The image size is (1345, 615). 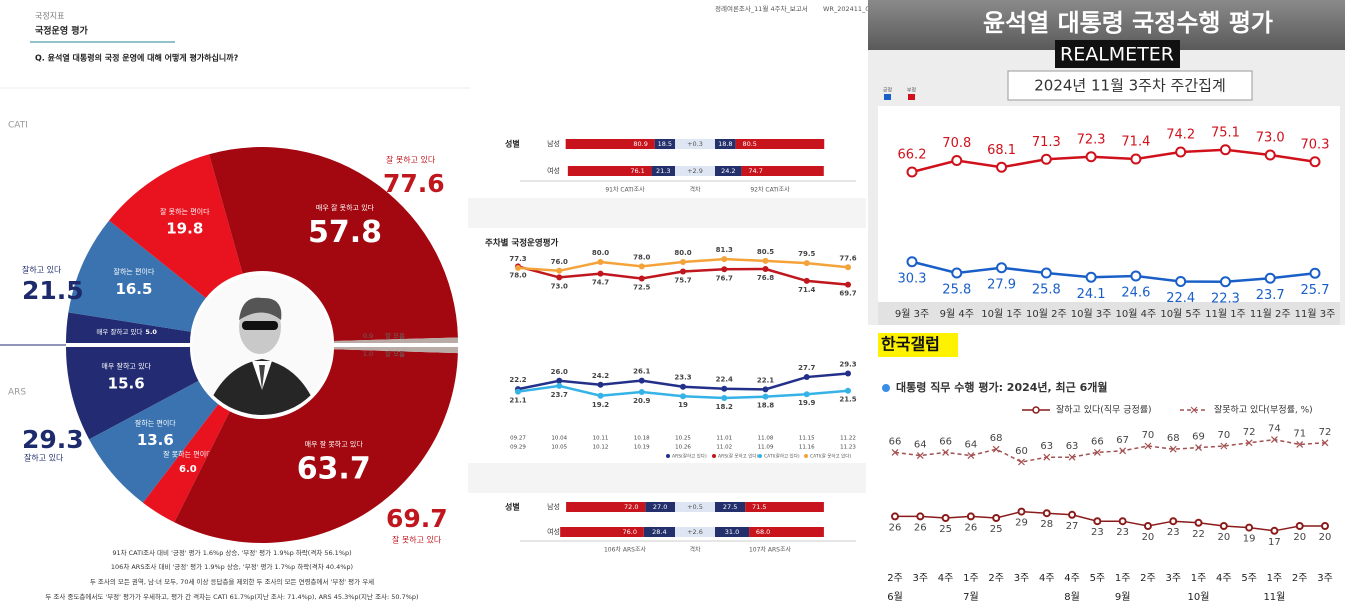 I want to click on data-label: 75.7, so click(x=682, y=280).